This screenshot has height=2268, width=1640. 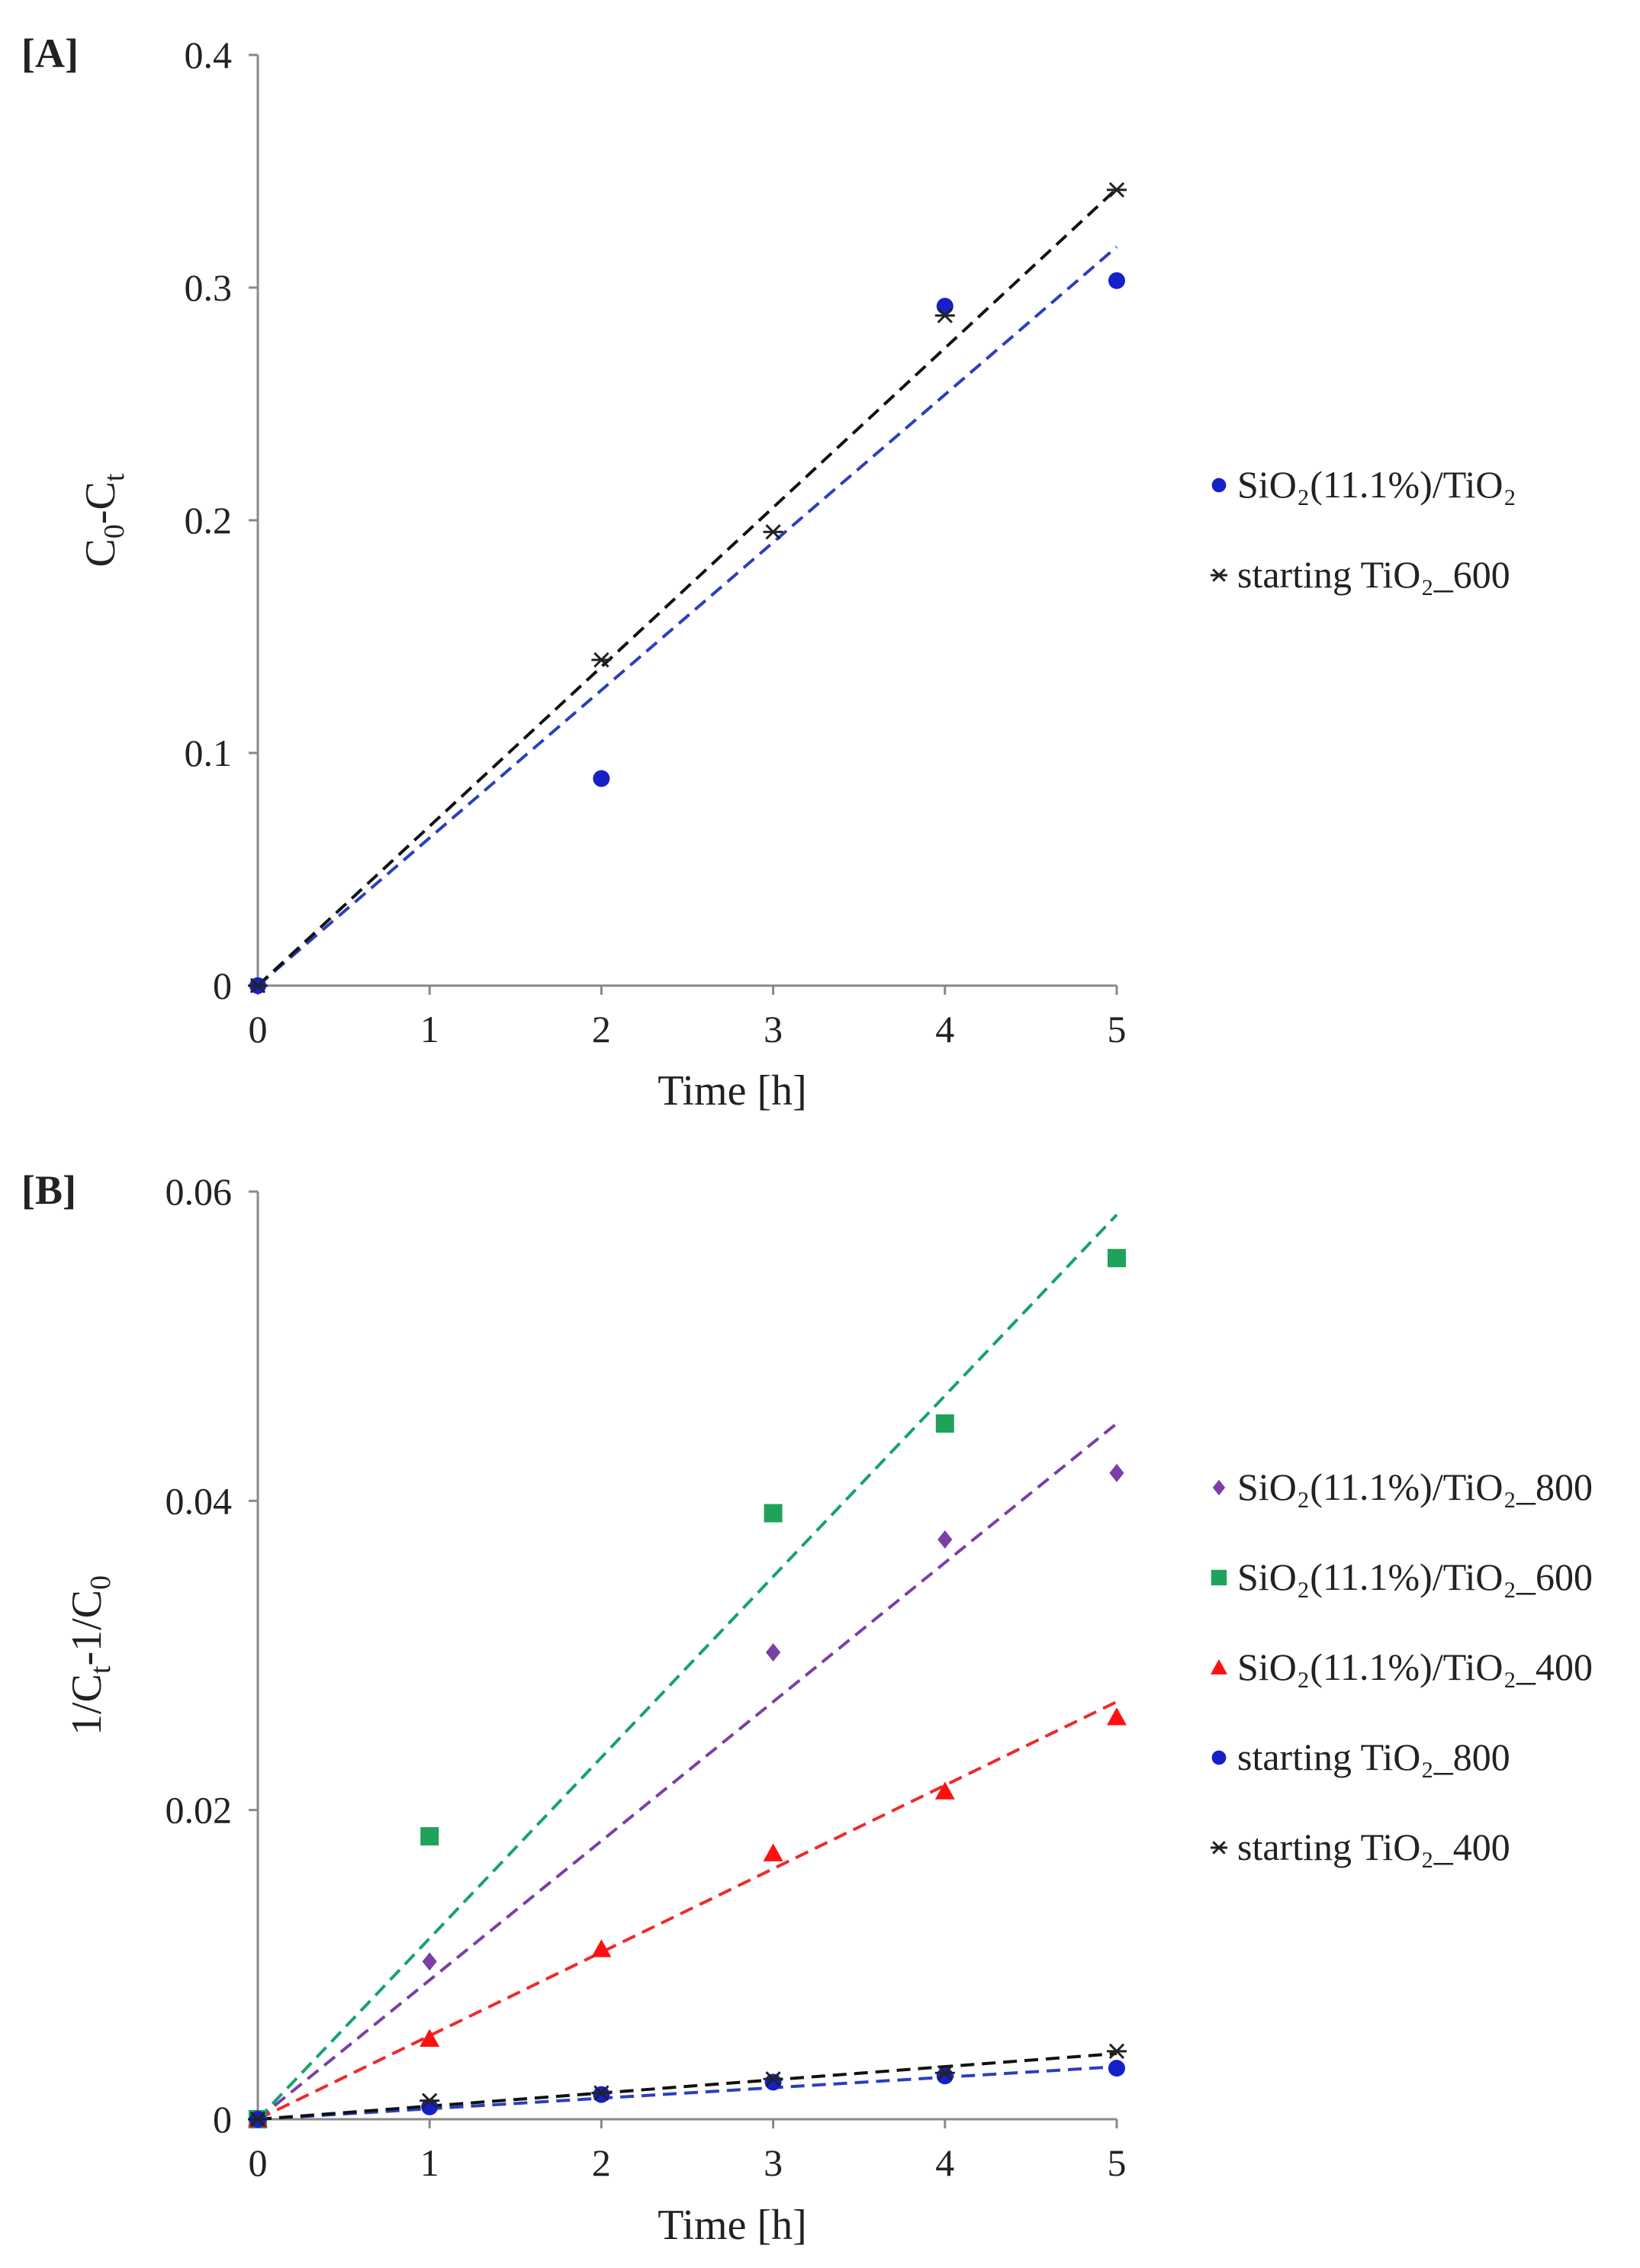 I want to click on panel-a-legend: SiO₂(11.1%)/TiO₂ starting TiO₂_600, so click(x=1363, y=529).